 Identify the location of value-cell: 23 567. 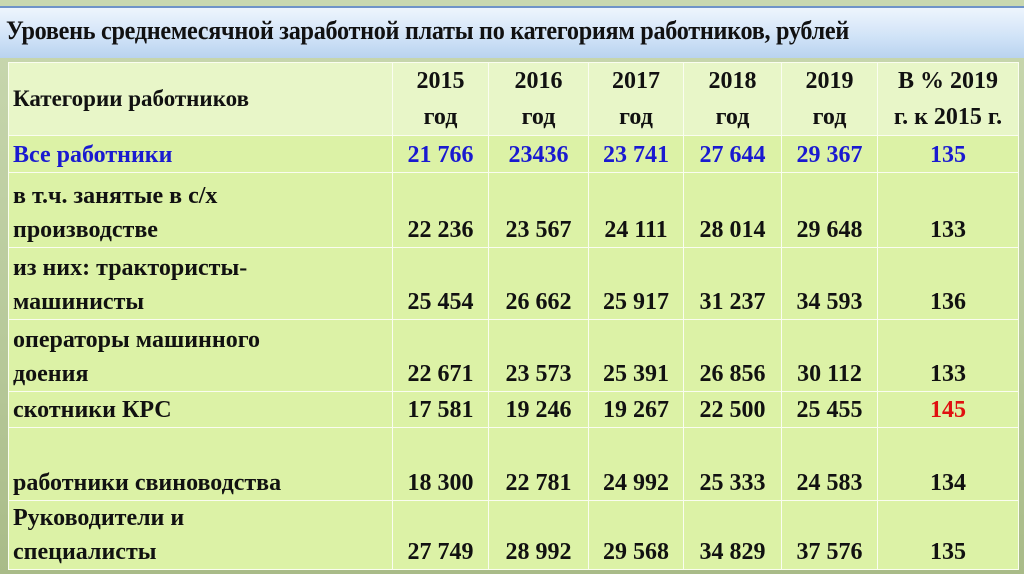
(538, 210).